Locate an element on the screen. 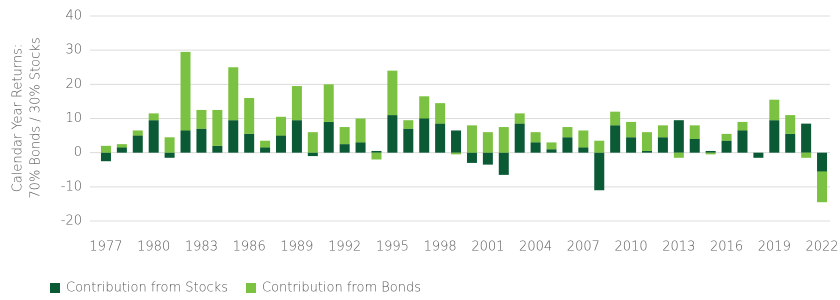  x-tick-label: 2004 is located at coordinates (535, 247).